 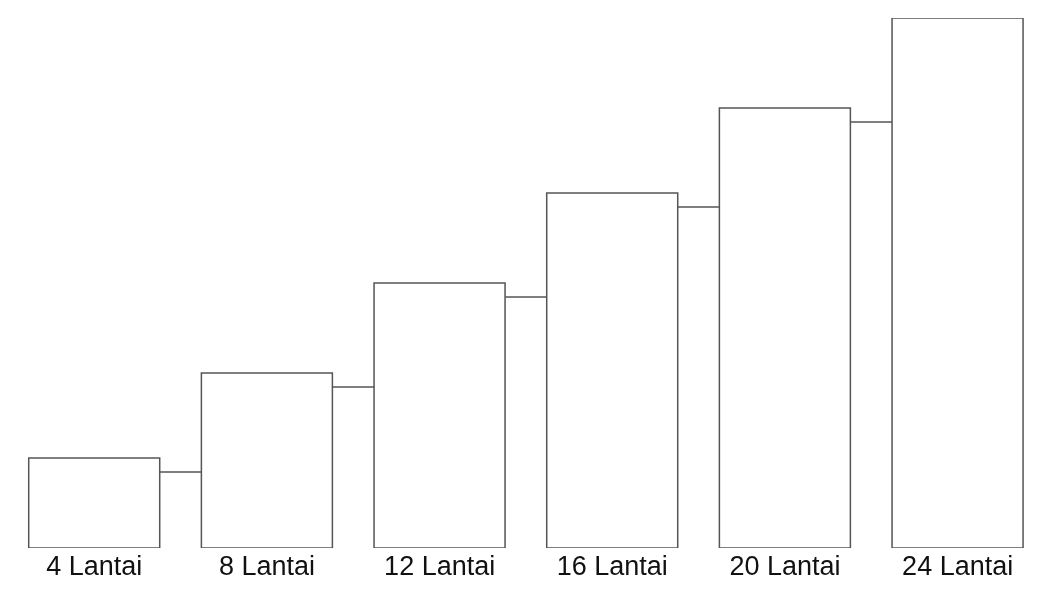 I want to click on x-tick-label: 20 Lantai, so click(x=785, y=566).